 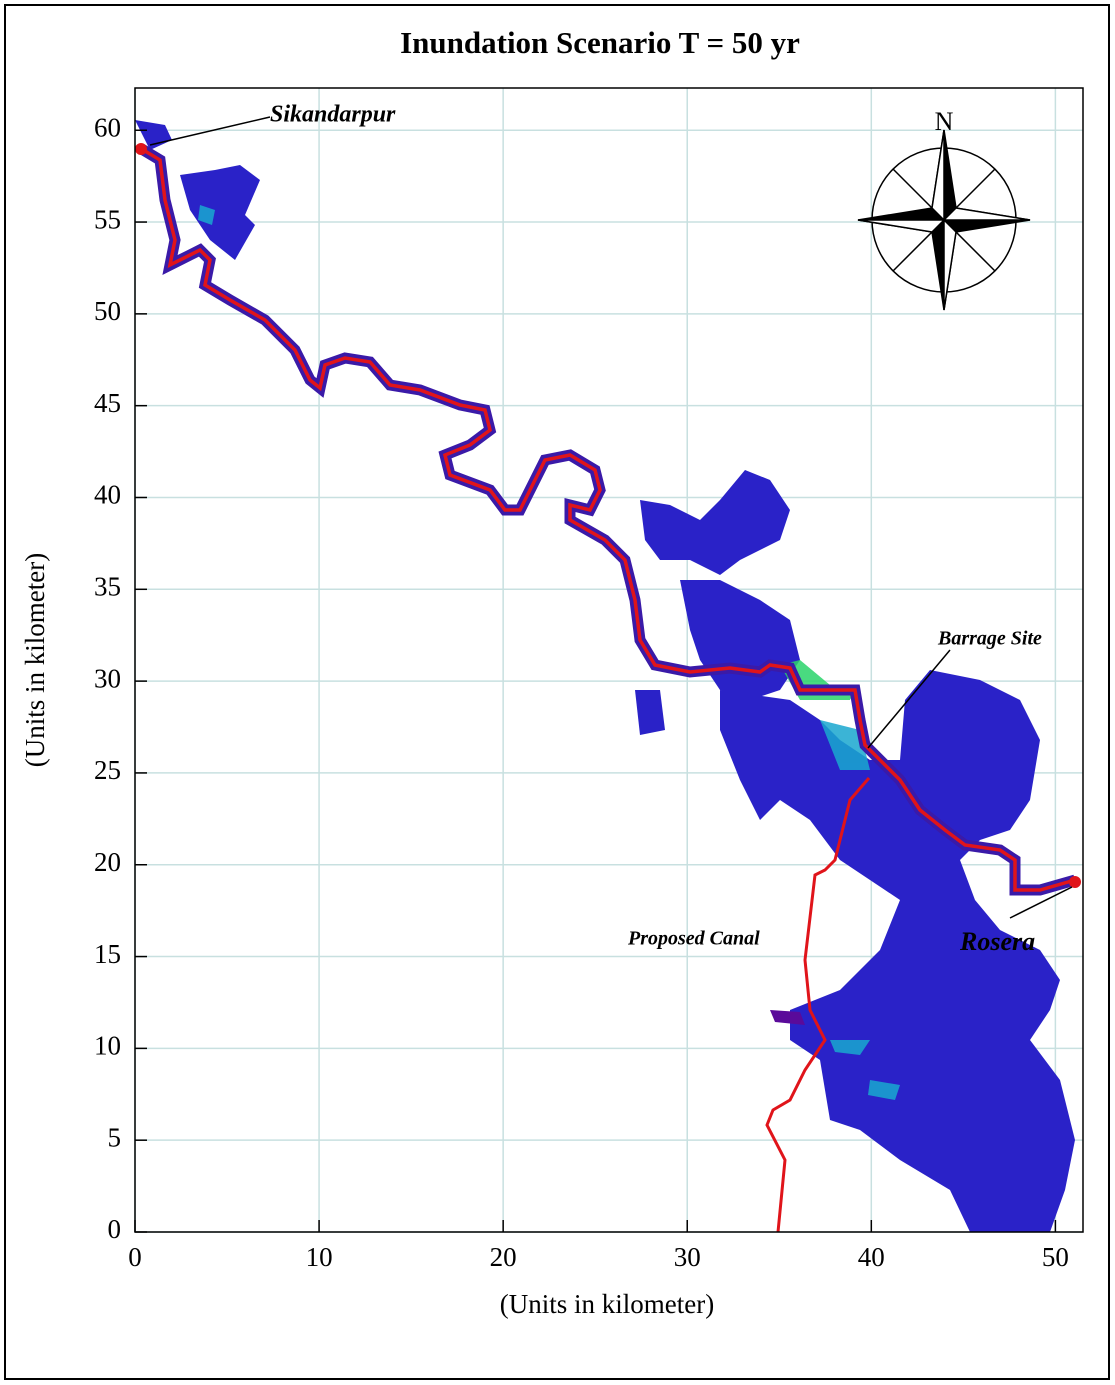 What do you see at coordinates (693, 939) in the screenshot?
I see `annotation: Proposed Canal` at bounding box center [693, 939].